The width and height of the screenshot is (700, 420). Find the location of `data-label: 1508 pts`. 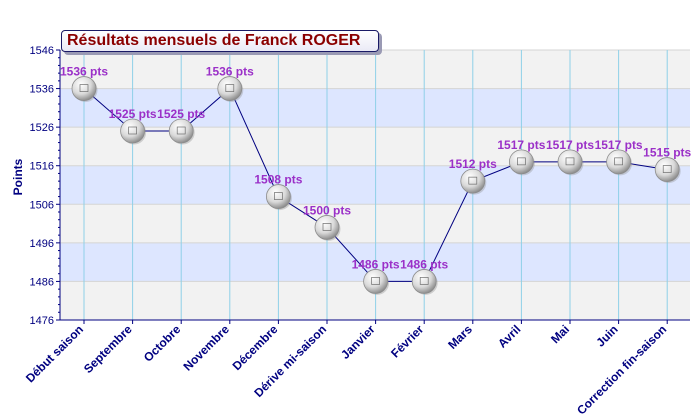

data-label: 1508 pts is located at coordinates (278, 180).